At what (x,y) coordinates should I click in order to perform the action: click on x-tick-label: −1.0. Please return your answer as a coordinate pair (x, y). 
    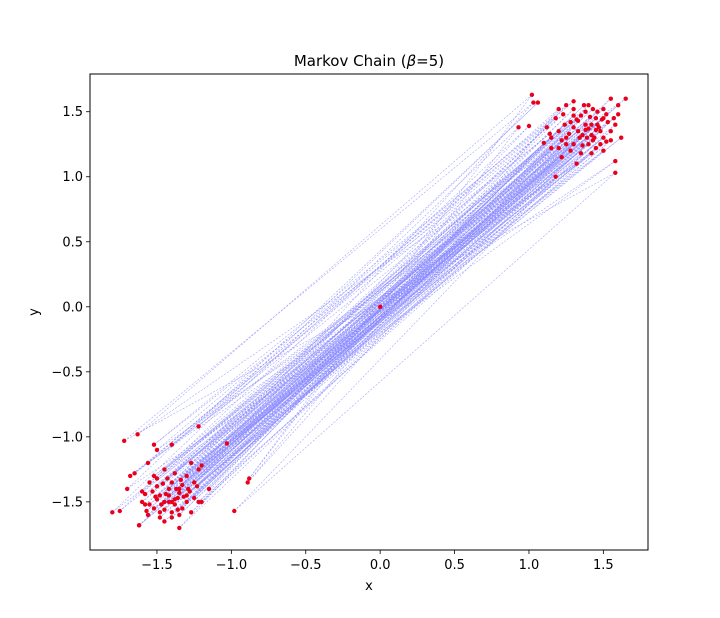
    Looking at the image, I should click on (232, 565).